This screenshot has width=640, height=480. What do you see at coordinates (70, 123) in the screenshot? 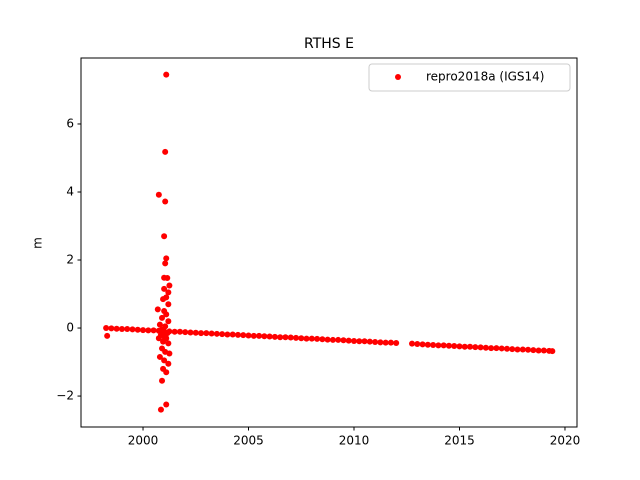
I see `y-tick-label: 6` at bounding box center [70, 123].